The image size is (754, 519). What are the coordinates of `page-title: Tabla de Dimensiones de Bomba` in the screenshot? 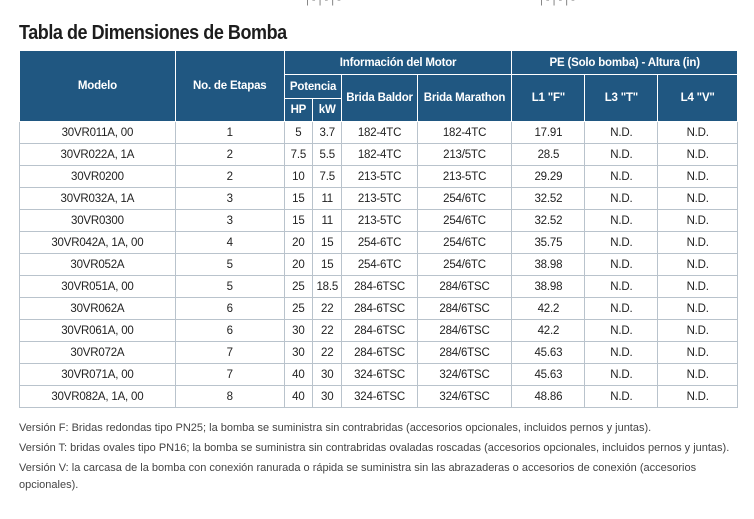 It's located at (153, 33).